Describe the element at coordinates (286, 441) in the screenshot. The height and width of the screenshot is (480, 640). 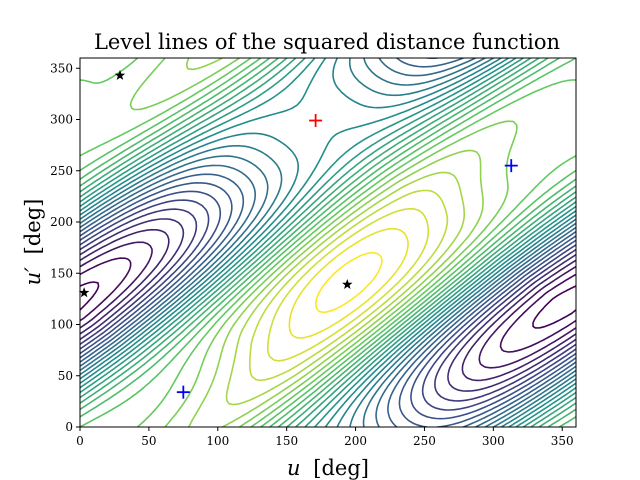
I see `x-tick-label: 150` at that location.